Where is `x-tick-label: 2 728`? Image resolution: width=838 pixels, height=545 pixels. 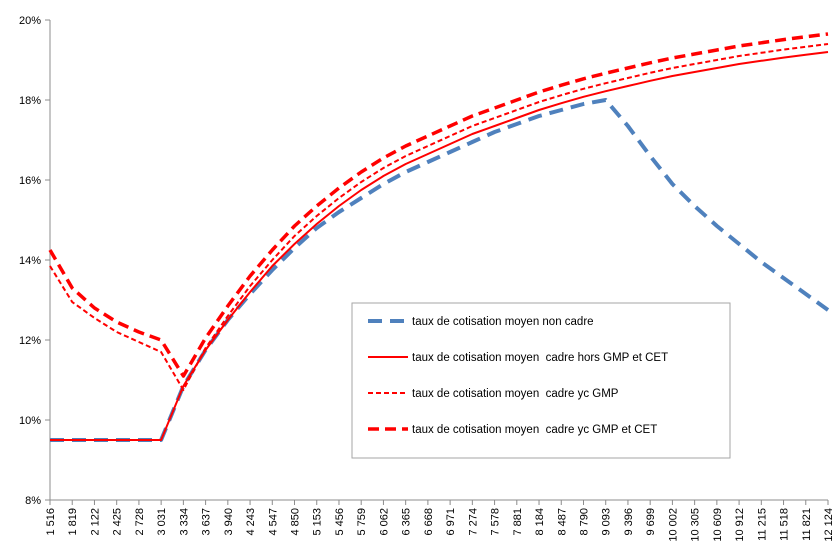
x-tick-label: 2 728 is located at coordinates (140, 522).